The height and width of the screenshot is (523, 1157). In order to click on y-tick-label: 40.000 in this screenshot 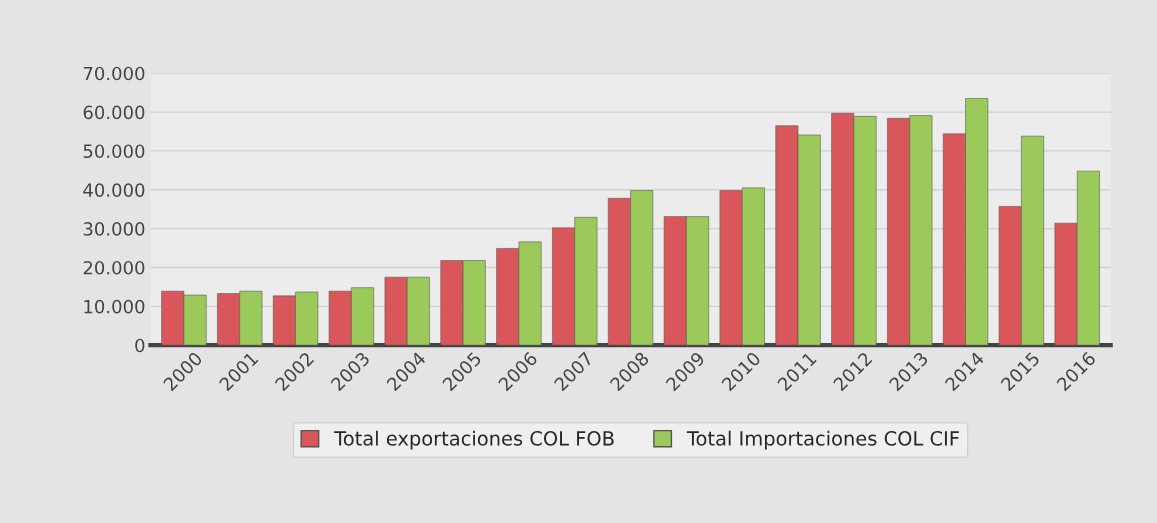, I will do `click(114, 190)`.